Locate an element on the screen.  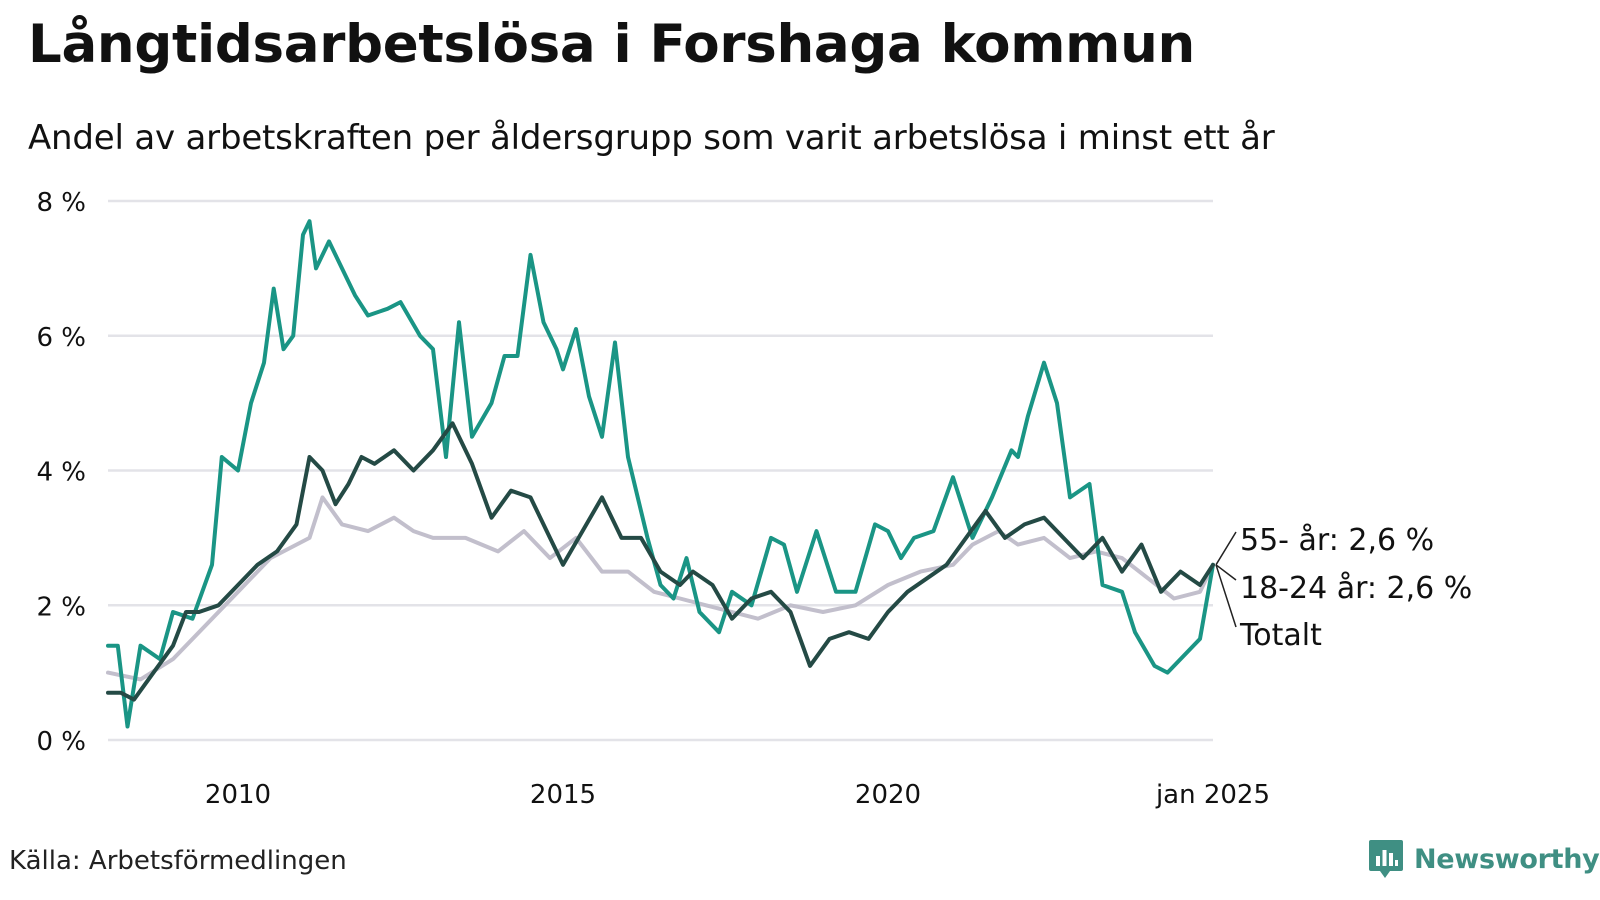
x-axis-ticks: 2010 2015 2020 jan 2025 is located at coordinates (737, 795).